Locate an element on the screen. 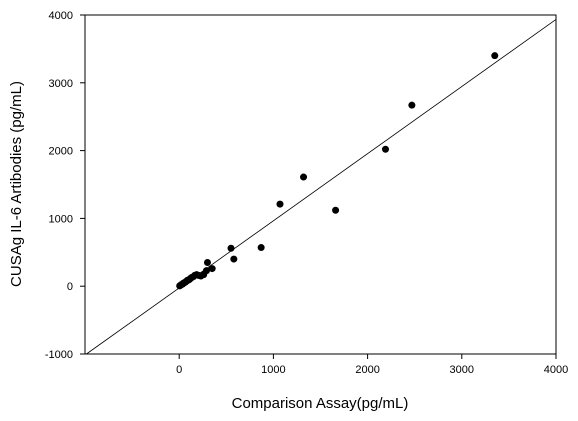 The image size is (578, 421). x-tick-label-1: 1000 is located at coordinates (273, 370).